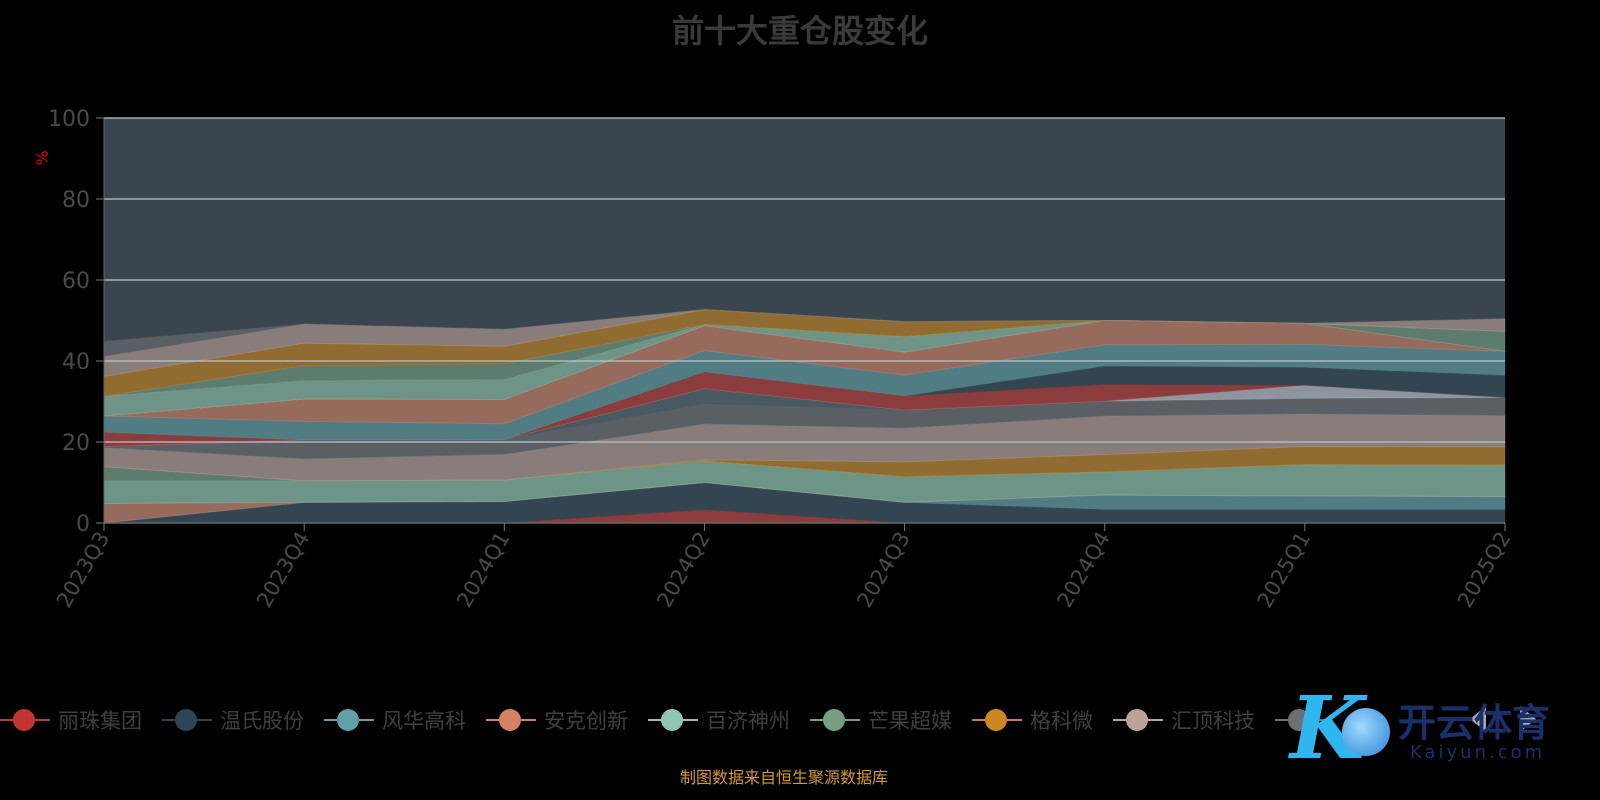  What do you see at coordinates (883, 570) in the screenshot?
I see `x-tick-label: 2024Q3` at bounding box center [883, 570].